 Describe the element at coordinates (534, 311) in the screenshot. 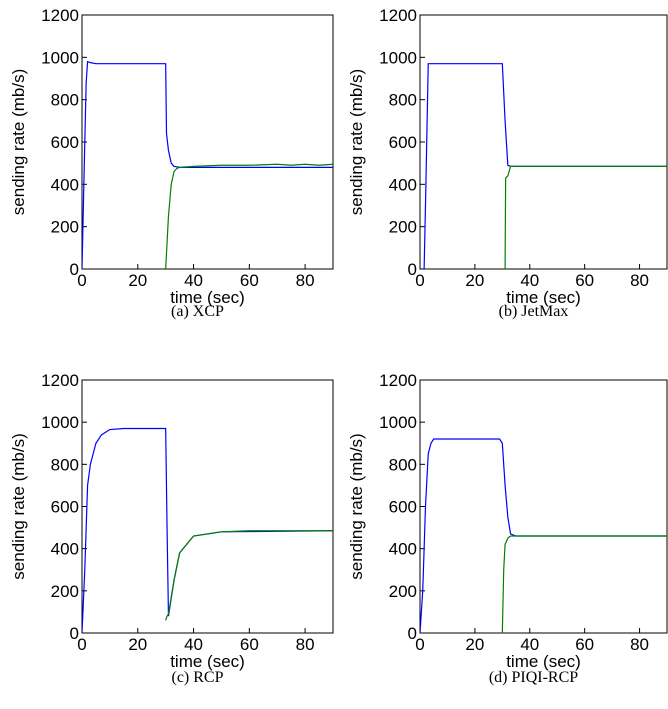

I see `caption: (b) JetMax` at that location.